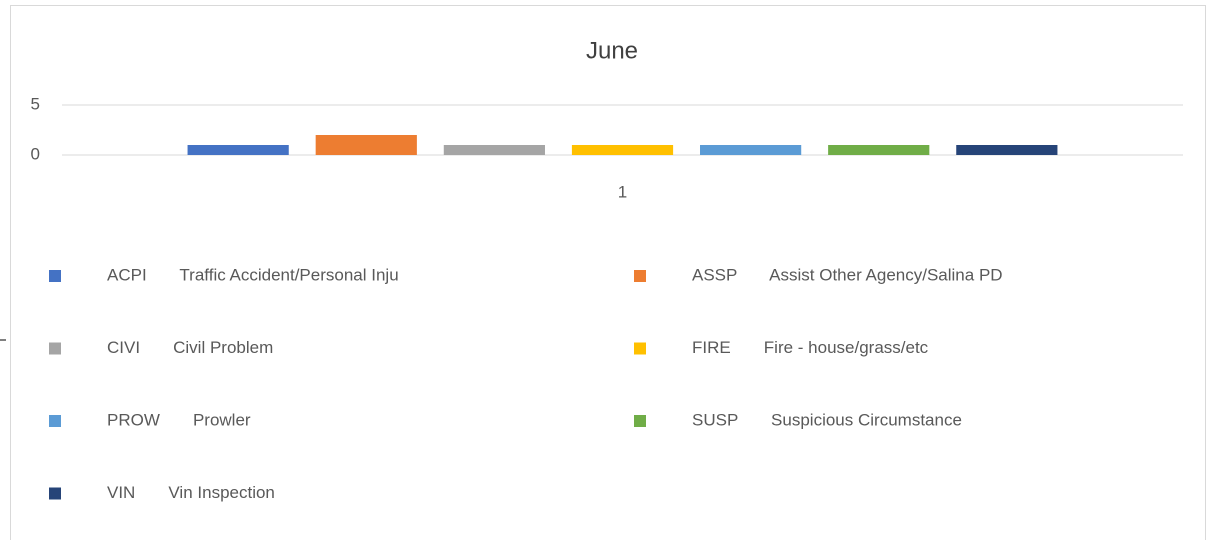 The image size is (1216, 540). What do you see at coordinates (622, 191) in the screenshot?
I see `x-tick-label: 1` at bounding box center [622, 191].